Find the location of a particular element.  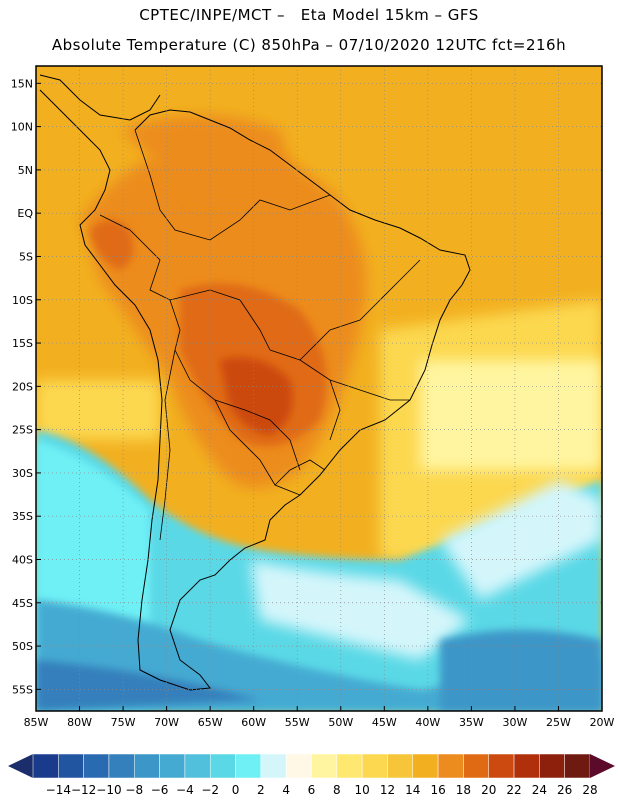

lat-tick-label: 5N is located at coordinates (25, 170).